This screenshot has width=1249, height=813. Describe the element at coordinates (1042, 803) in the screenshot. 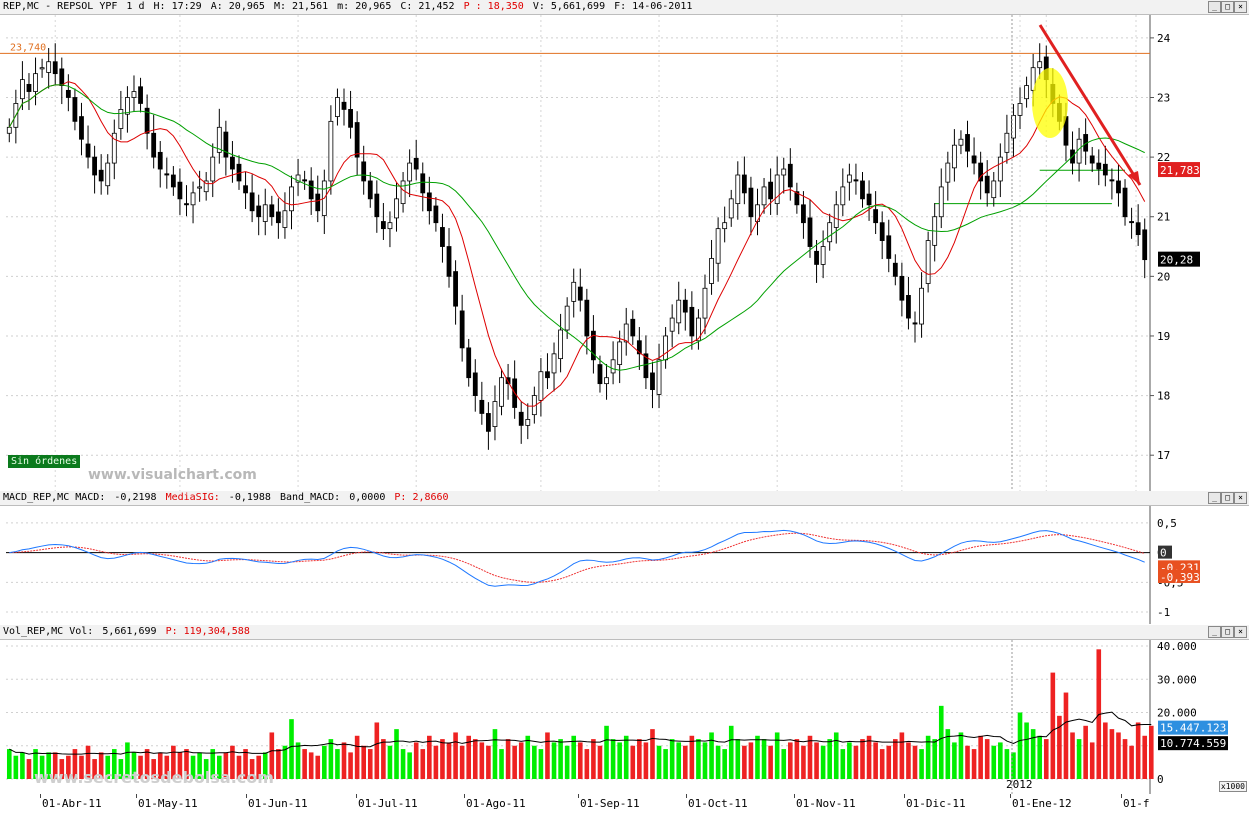

I see `x-tick-label: 01-Ene-12` at that location.